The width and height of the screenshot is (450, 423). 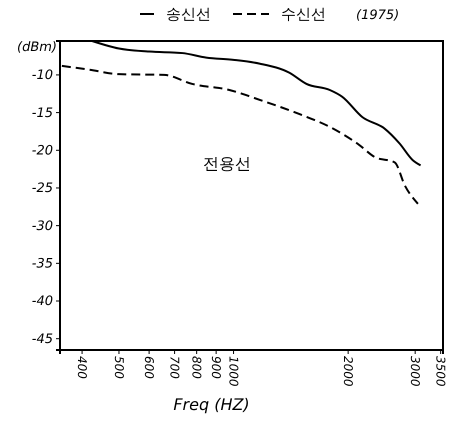 I want to click on x-tick-label: 900, so click(x=215, y=368).